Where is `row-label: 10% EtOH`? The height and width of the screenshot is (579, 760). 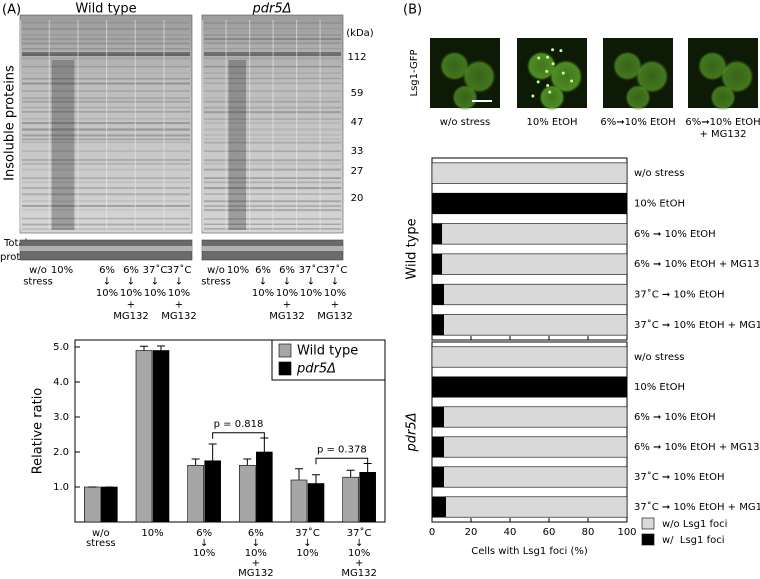
row-label: 10% EtOH is located at coordinates (659, 387).